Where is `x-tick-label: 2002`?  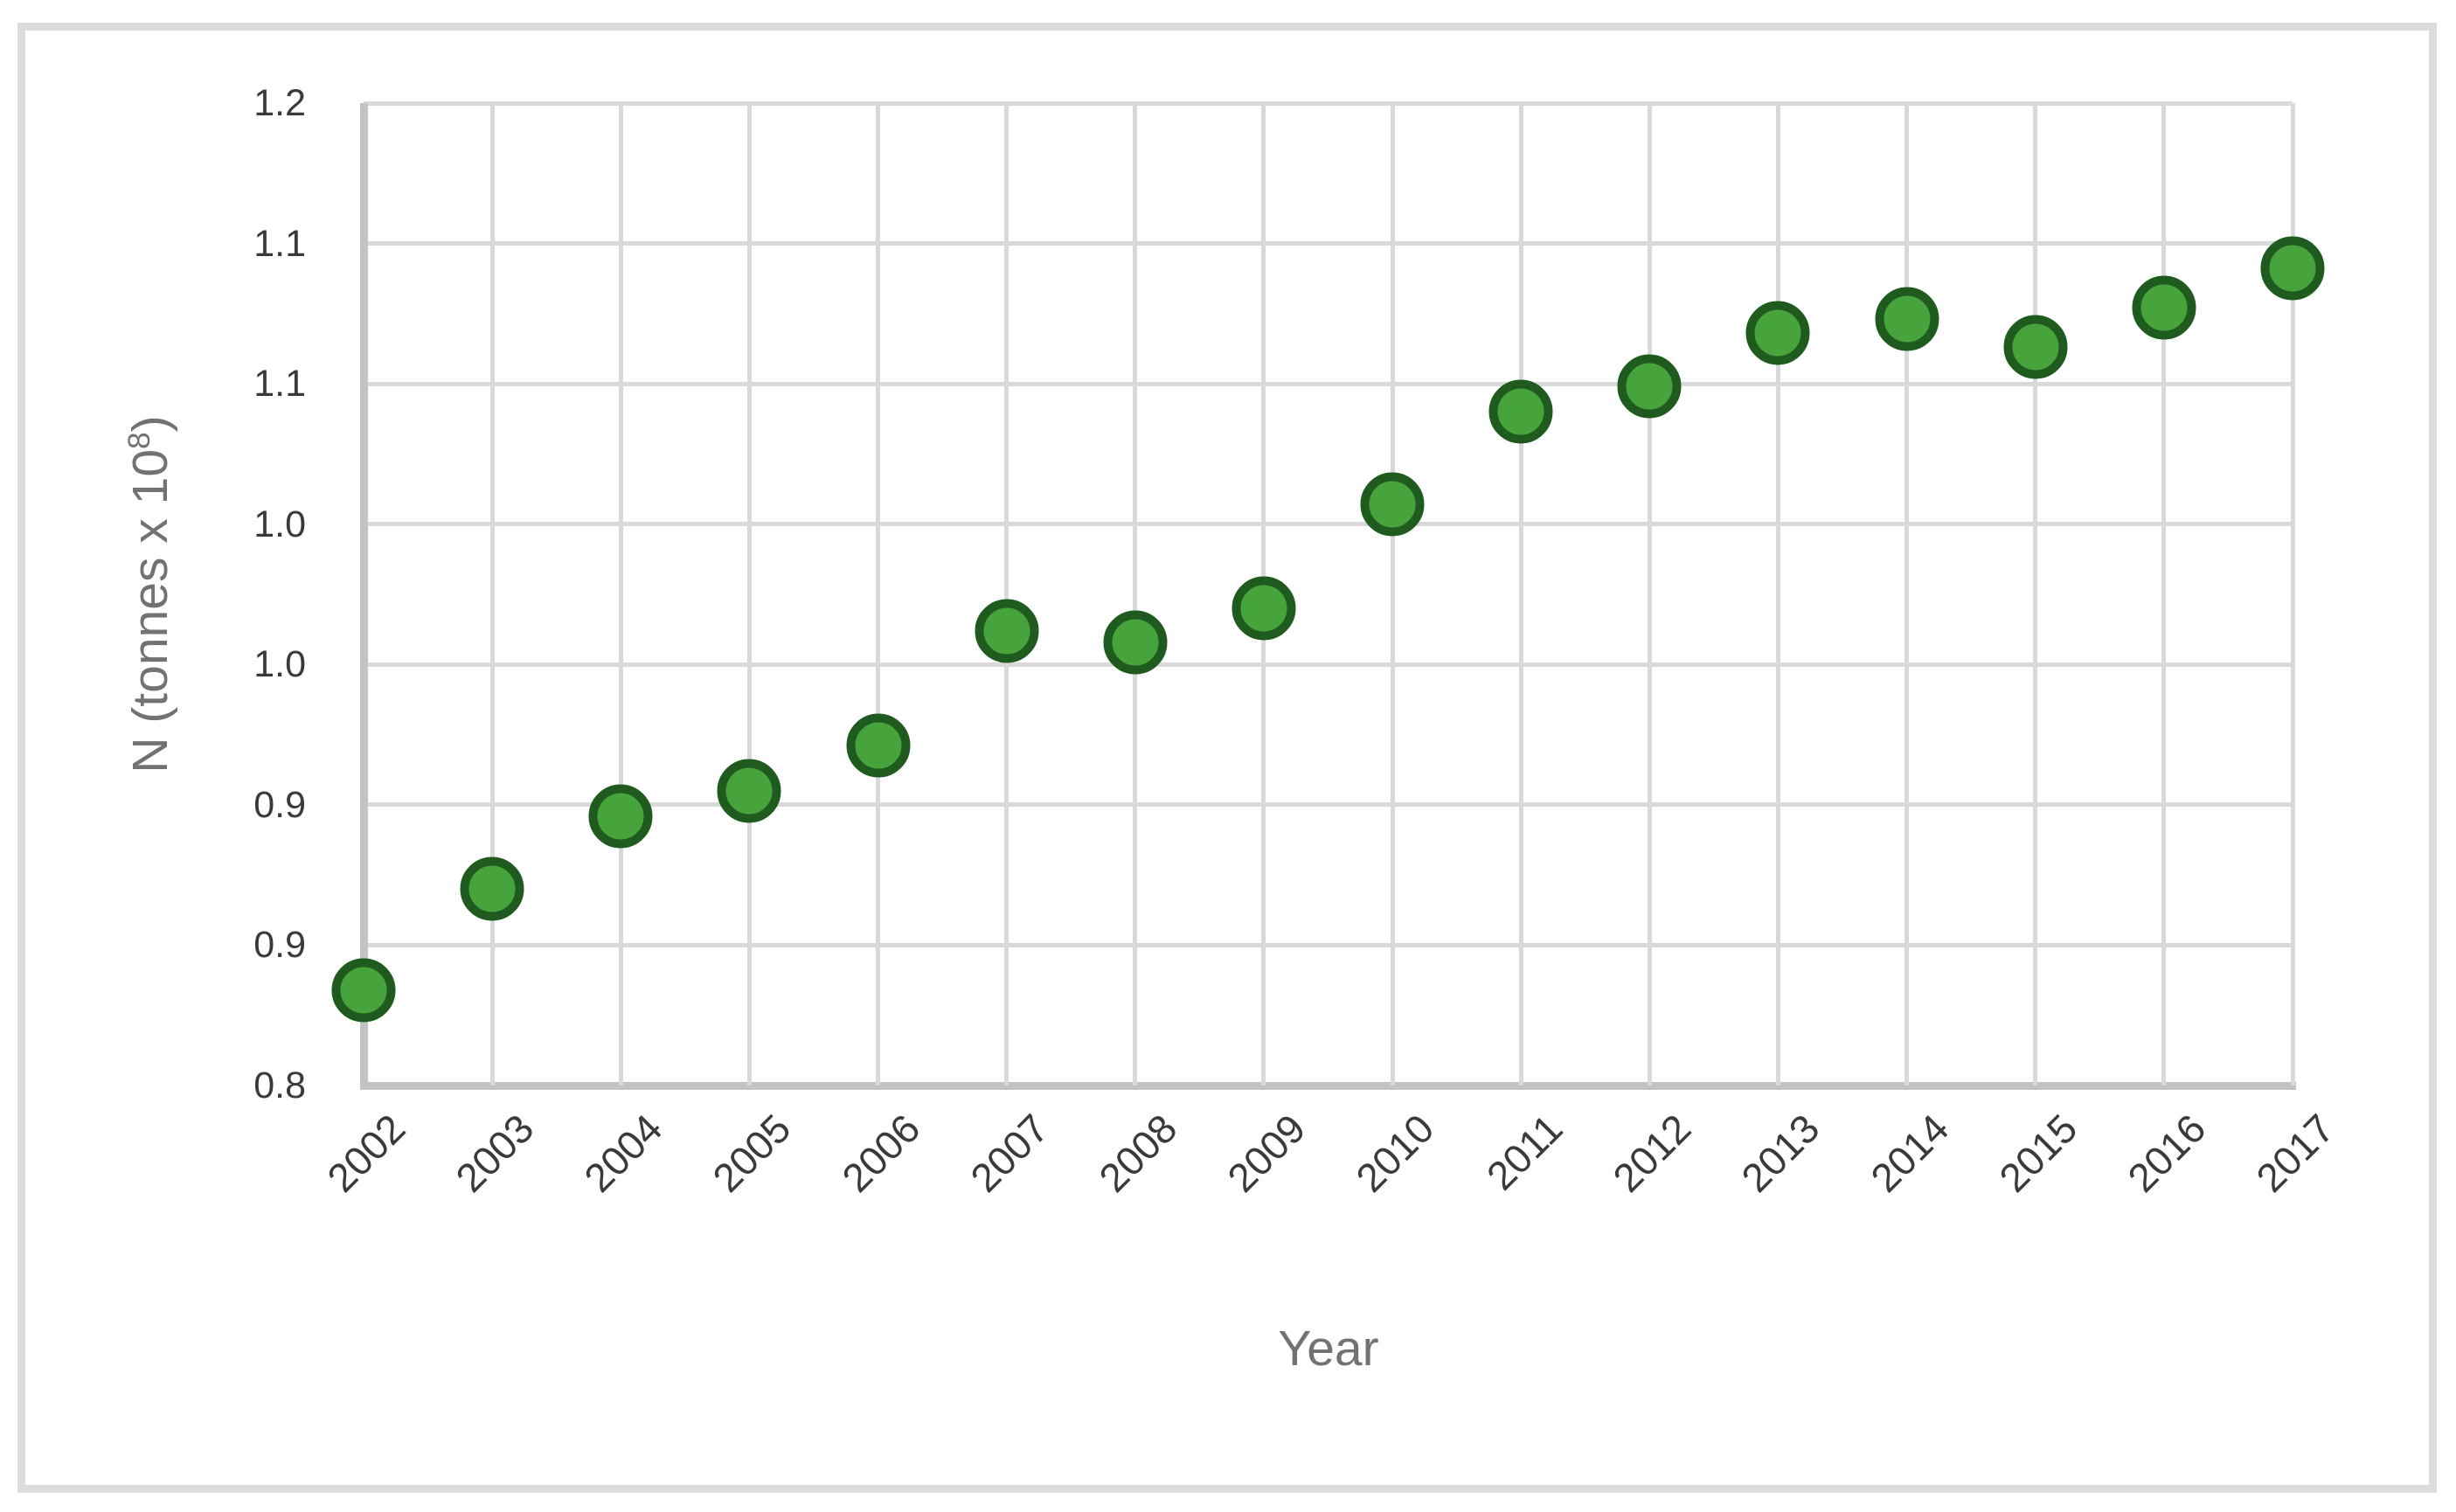
x-tick-label: 2002 is located at coordinates (366, 1153).